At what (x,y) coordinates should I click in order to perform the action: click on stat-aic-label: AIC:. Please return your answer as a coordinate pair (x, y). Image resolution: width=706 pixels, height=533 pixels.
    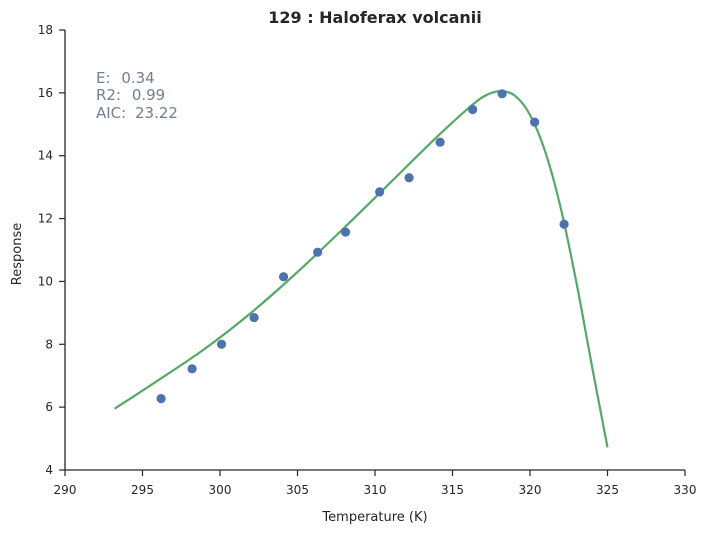
    Looking at the image, I should click on (111, 113).